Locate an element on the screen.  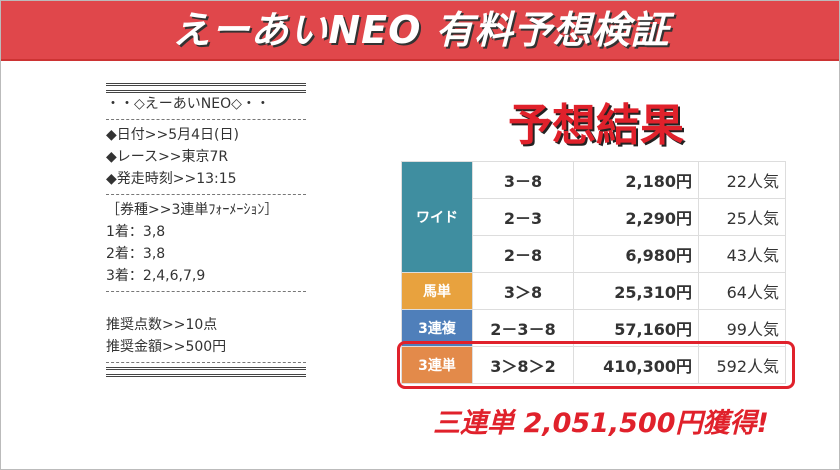
spacer is located at coordinates (206, 305).